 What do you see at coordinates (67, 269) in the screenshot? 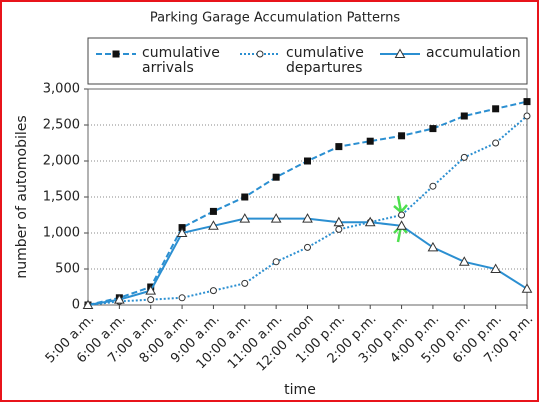
I see `y-tick-label: 500` at bounding box center [67, 269].